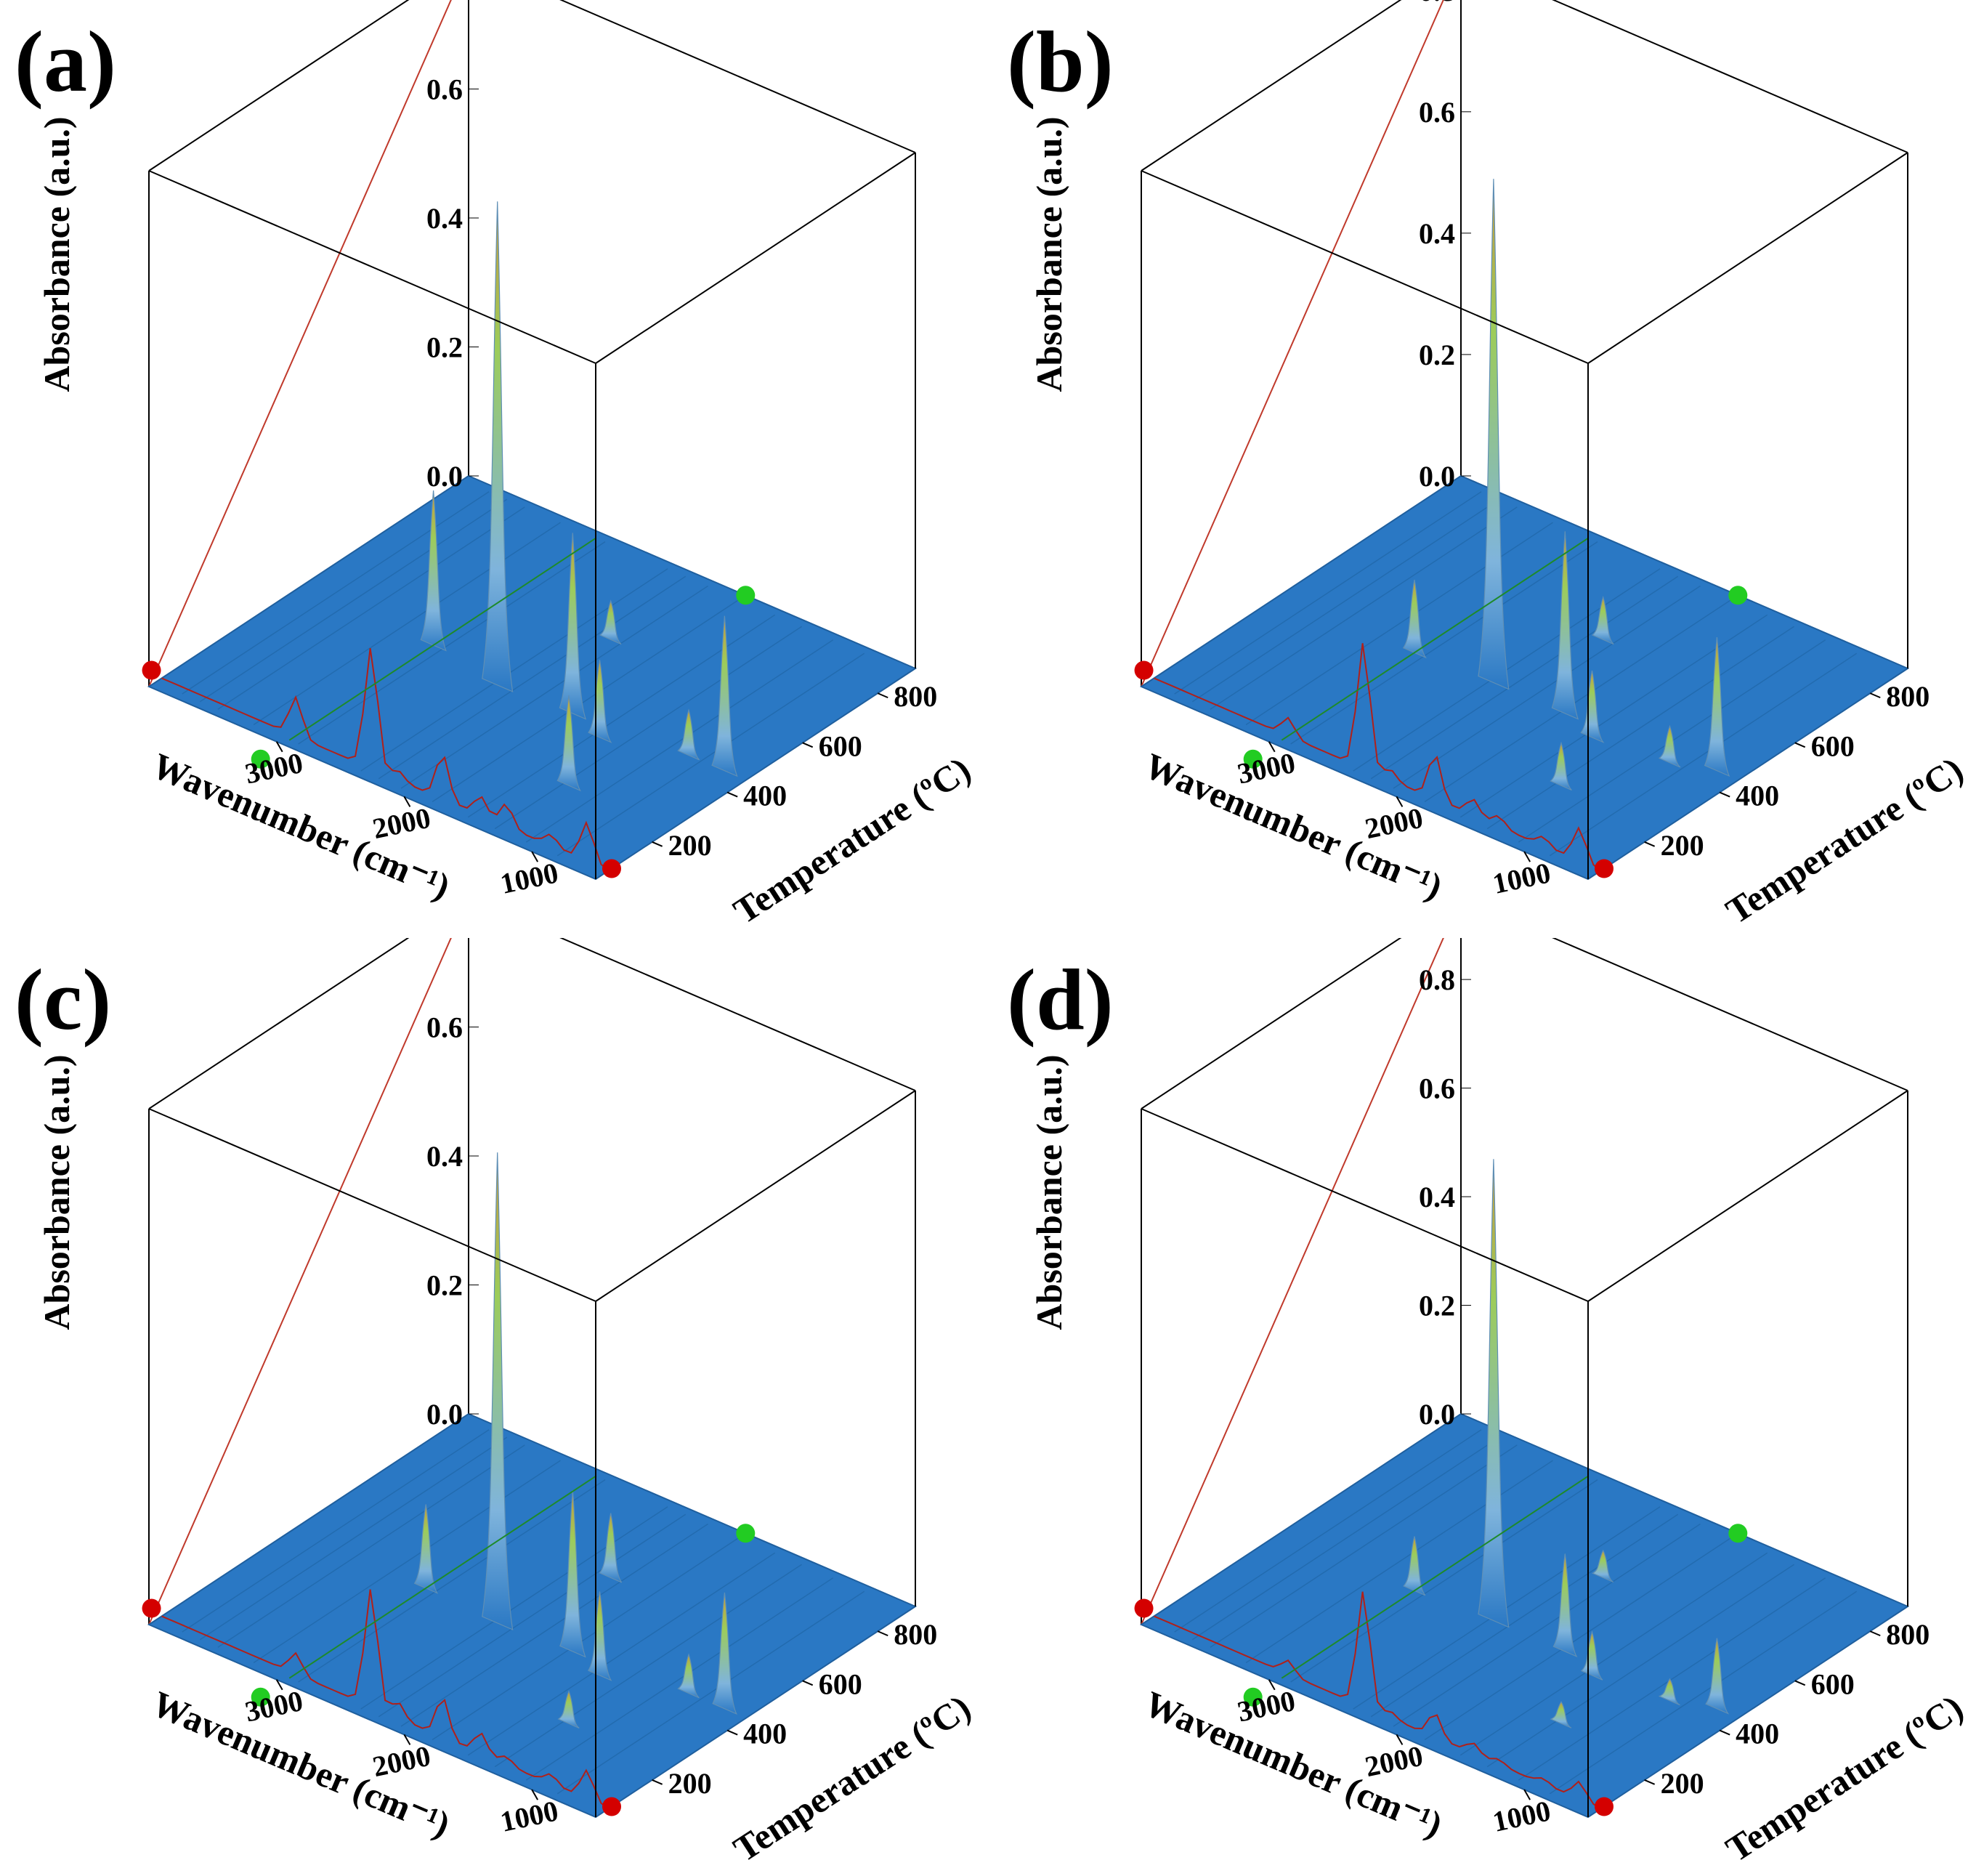 The image size is (1984, 1876). Describe the element at coordinates (1524, 515) in the screenshot. I see `box-front-edges` at that location.